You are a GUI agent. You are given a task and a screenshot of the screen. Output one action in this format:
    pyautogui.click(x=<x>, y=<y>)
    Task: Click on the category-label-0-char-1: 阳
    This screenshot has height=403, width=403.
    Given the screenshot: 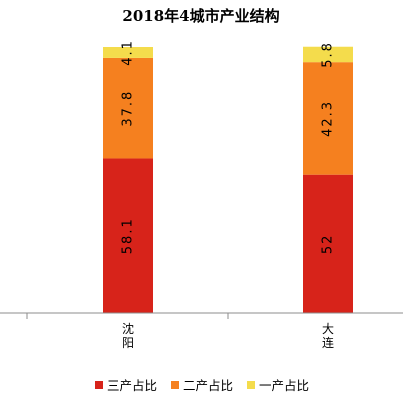 What is the action you would take?
    pyautogui.click(x=128, y=343)
    